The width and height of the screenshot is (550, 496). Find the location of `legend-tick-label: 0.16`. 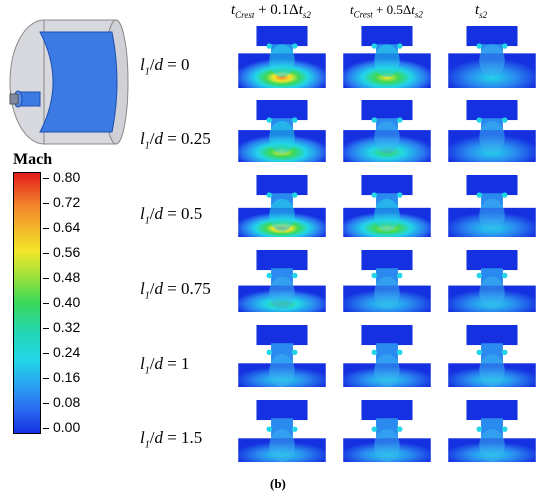

legend-tick-label: 0.16 is located at coordinates (67, 377).